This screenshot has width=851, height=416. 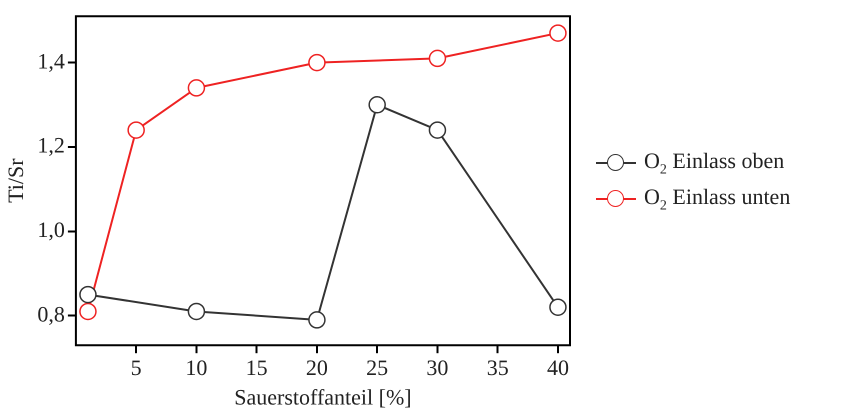 I want to click on x-tick-label: 35, so click(x=497, y=367).